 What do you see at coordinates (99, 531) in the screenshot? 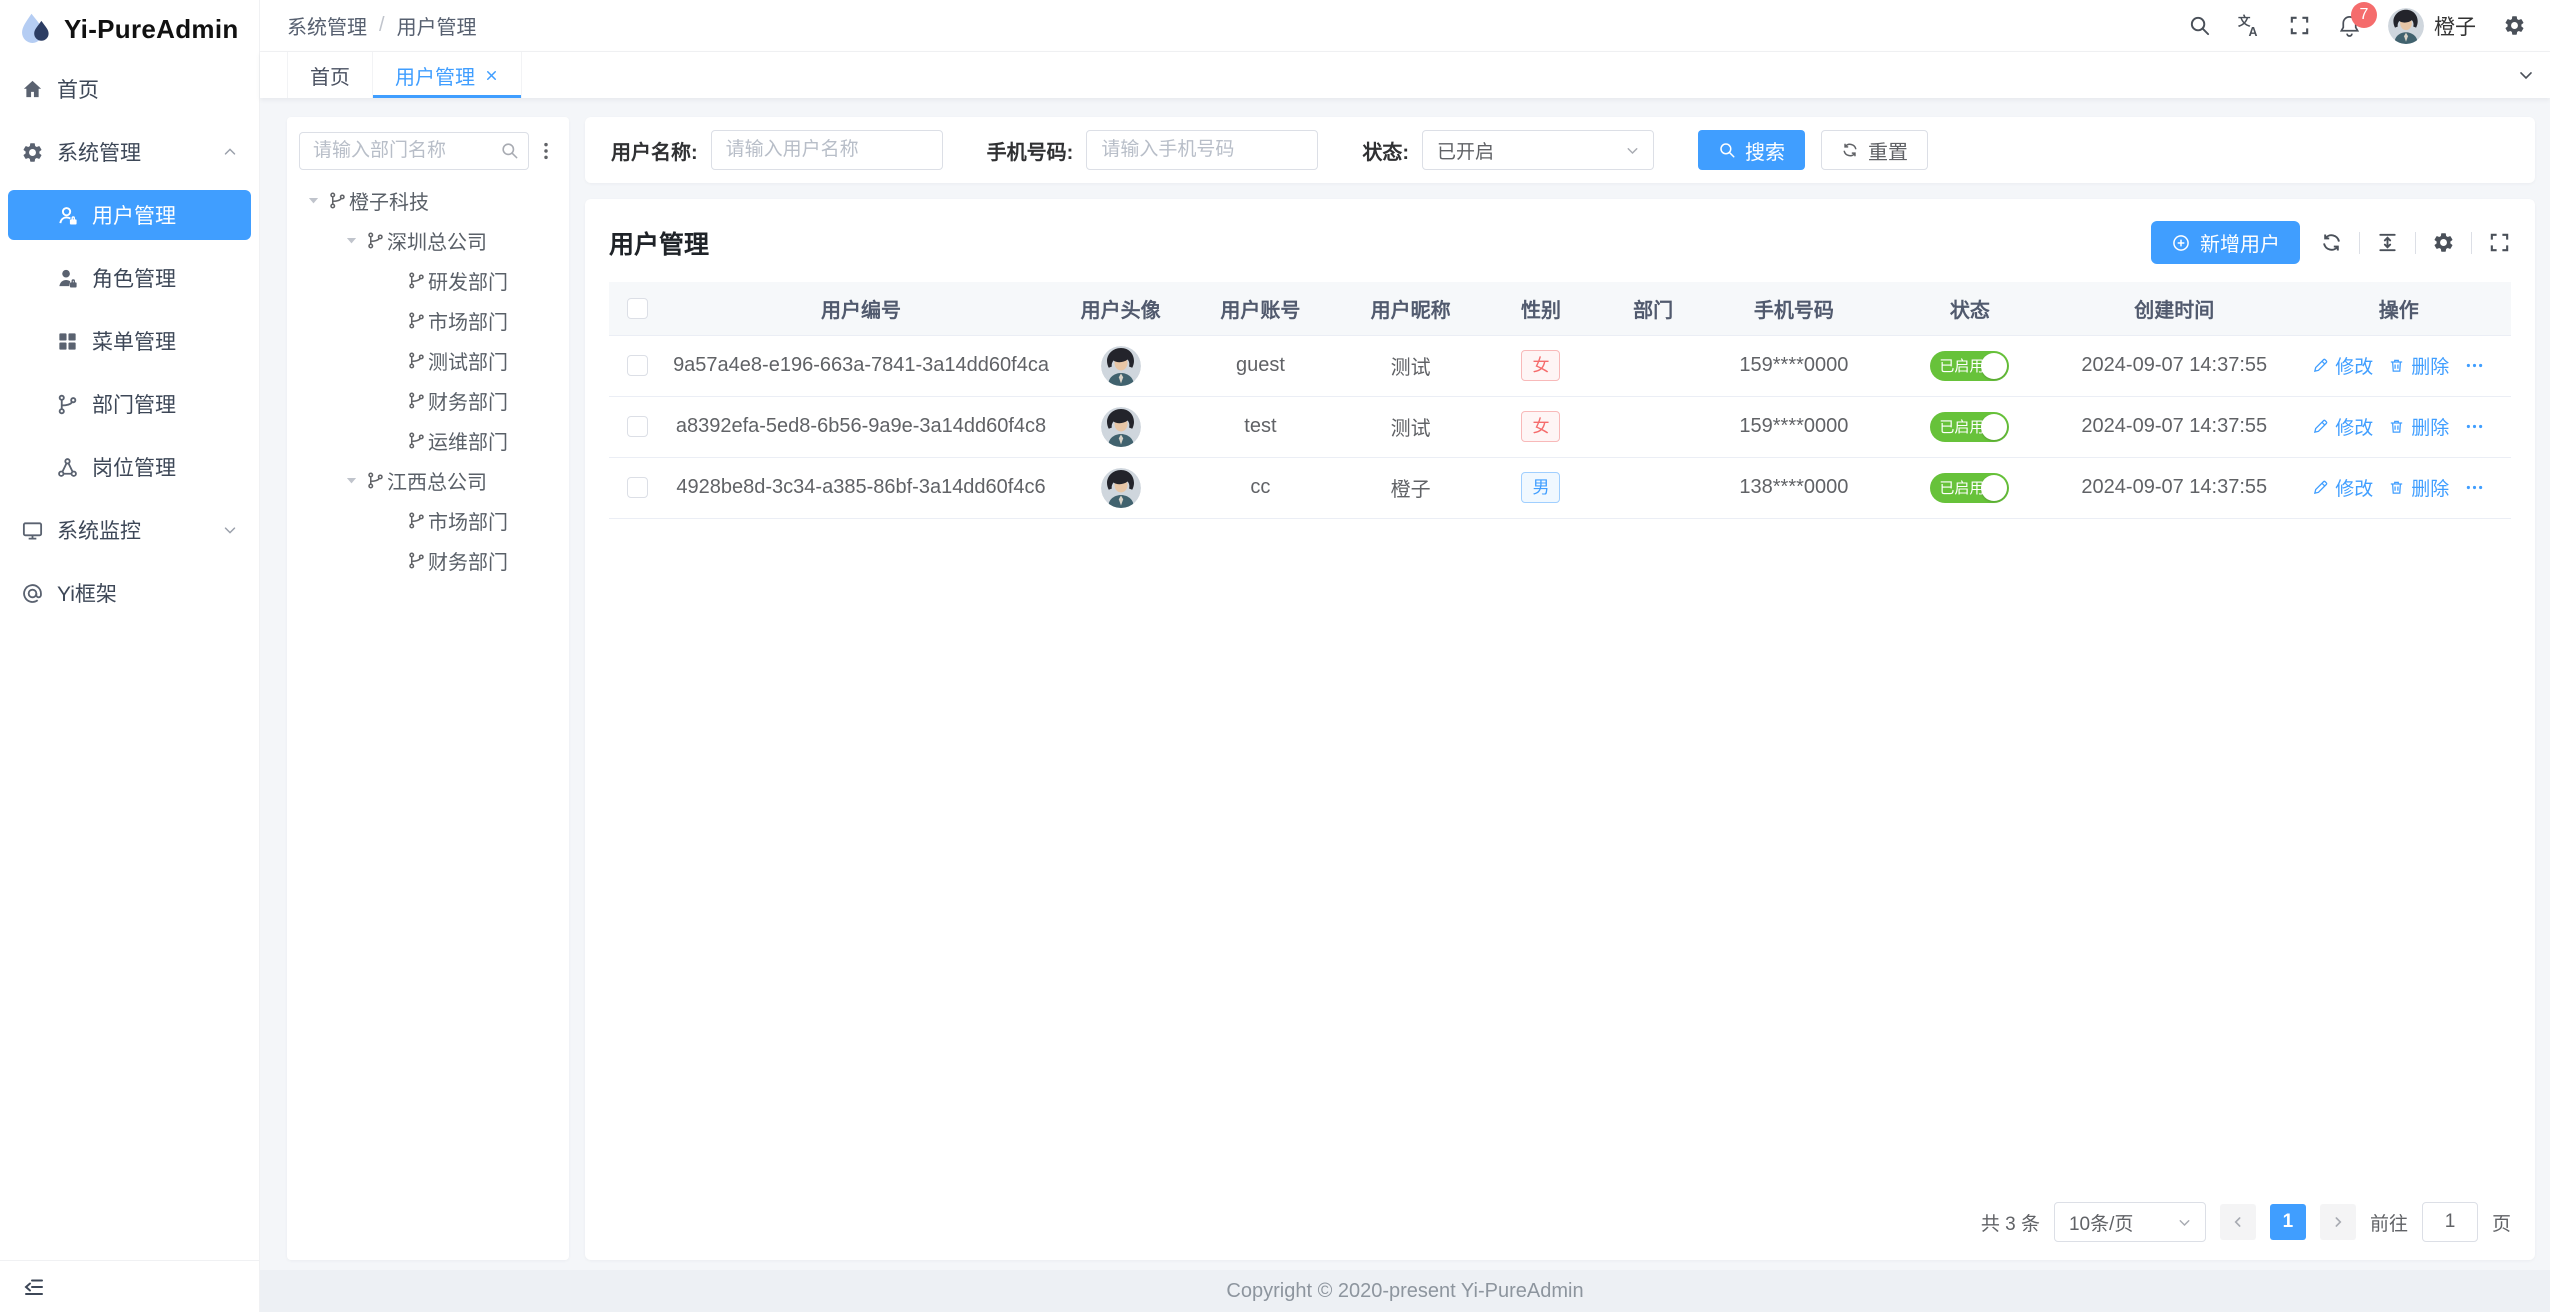
I see `sidebar-item-label: 系统监控` at bounding box center [99, 531].